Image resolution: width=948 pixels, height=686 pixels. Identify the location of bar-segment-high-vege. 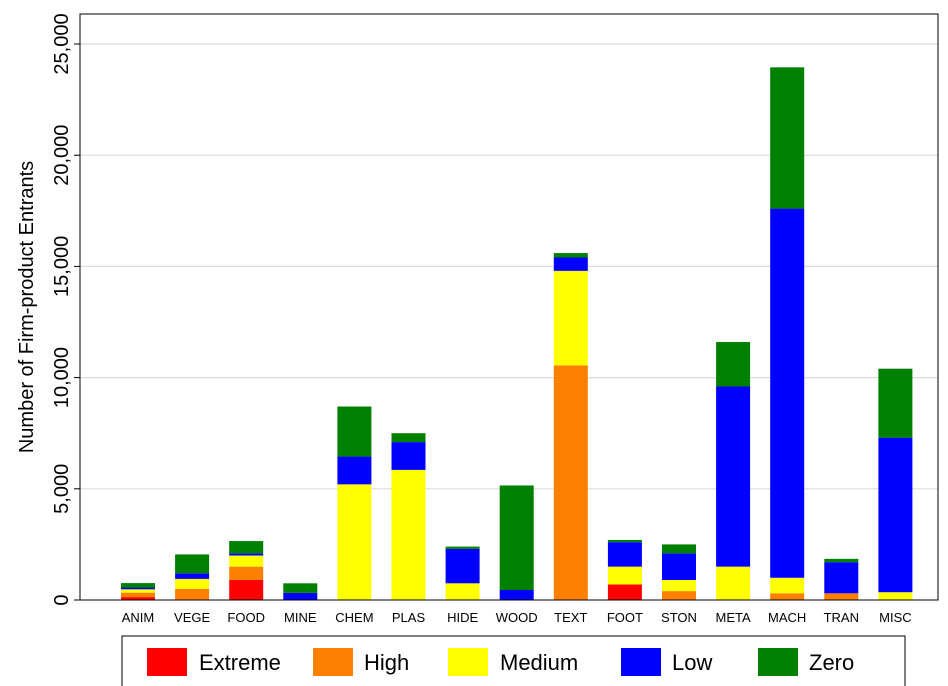
(192, 594).